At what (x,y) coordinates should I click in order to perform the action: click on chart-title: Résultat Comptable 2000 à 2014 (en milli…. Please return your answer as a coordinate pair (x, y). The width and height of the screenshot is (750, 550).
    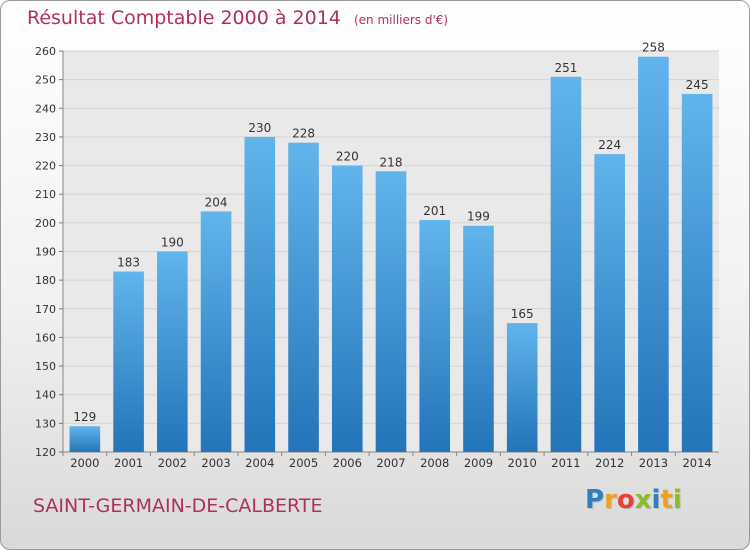
    Looking at the image, I should click on (237, 18).